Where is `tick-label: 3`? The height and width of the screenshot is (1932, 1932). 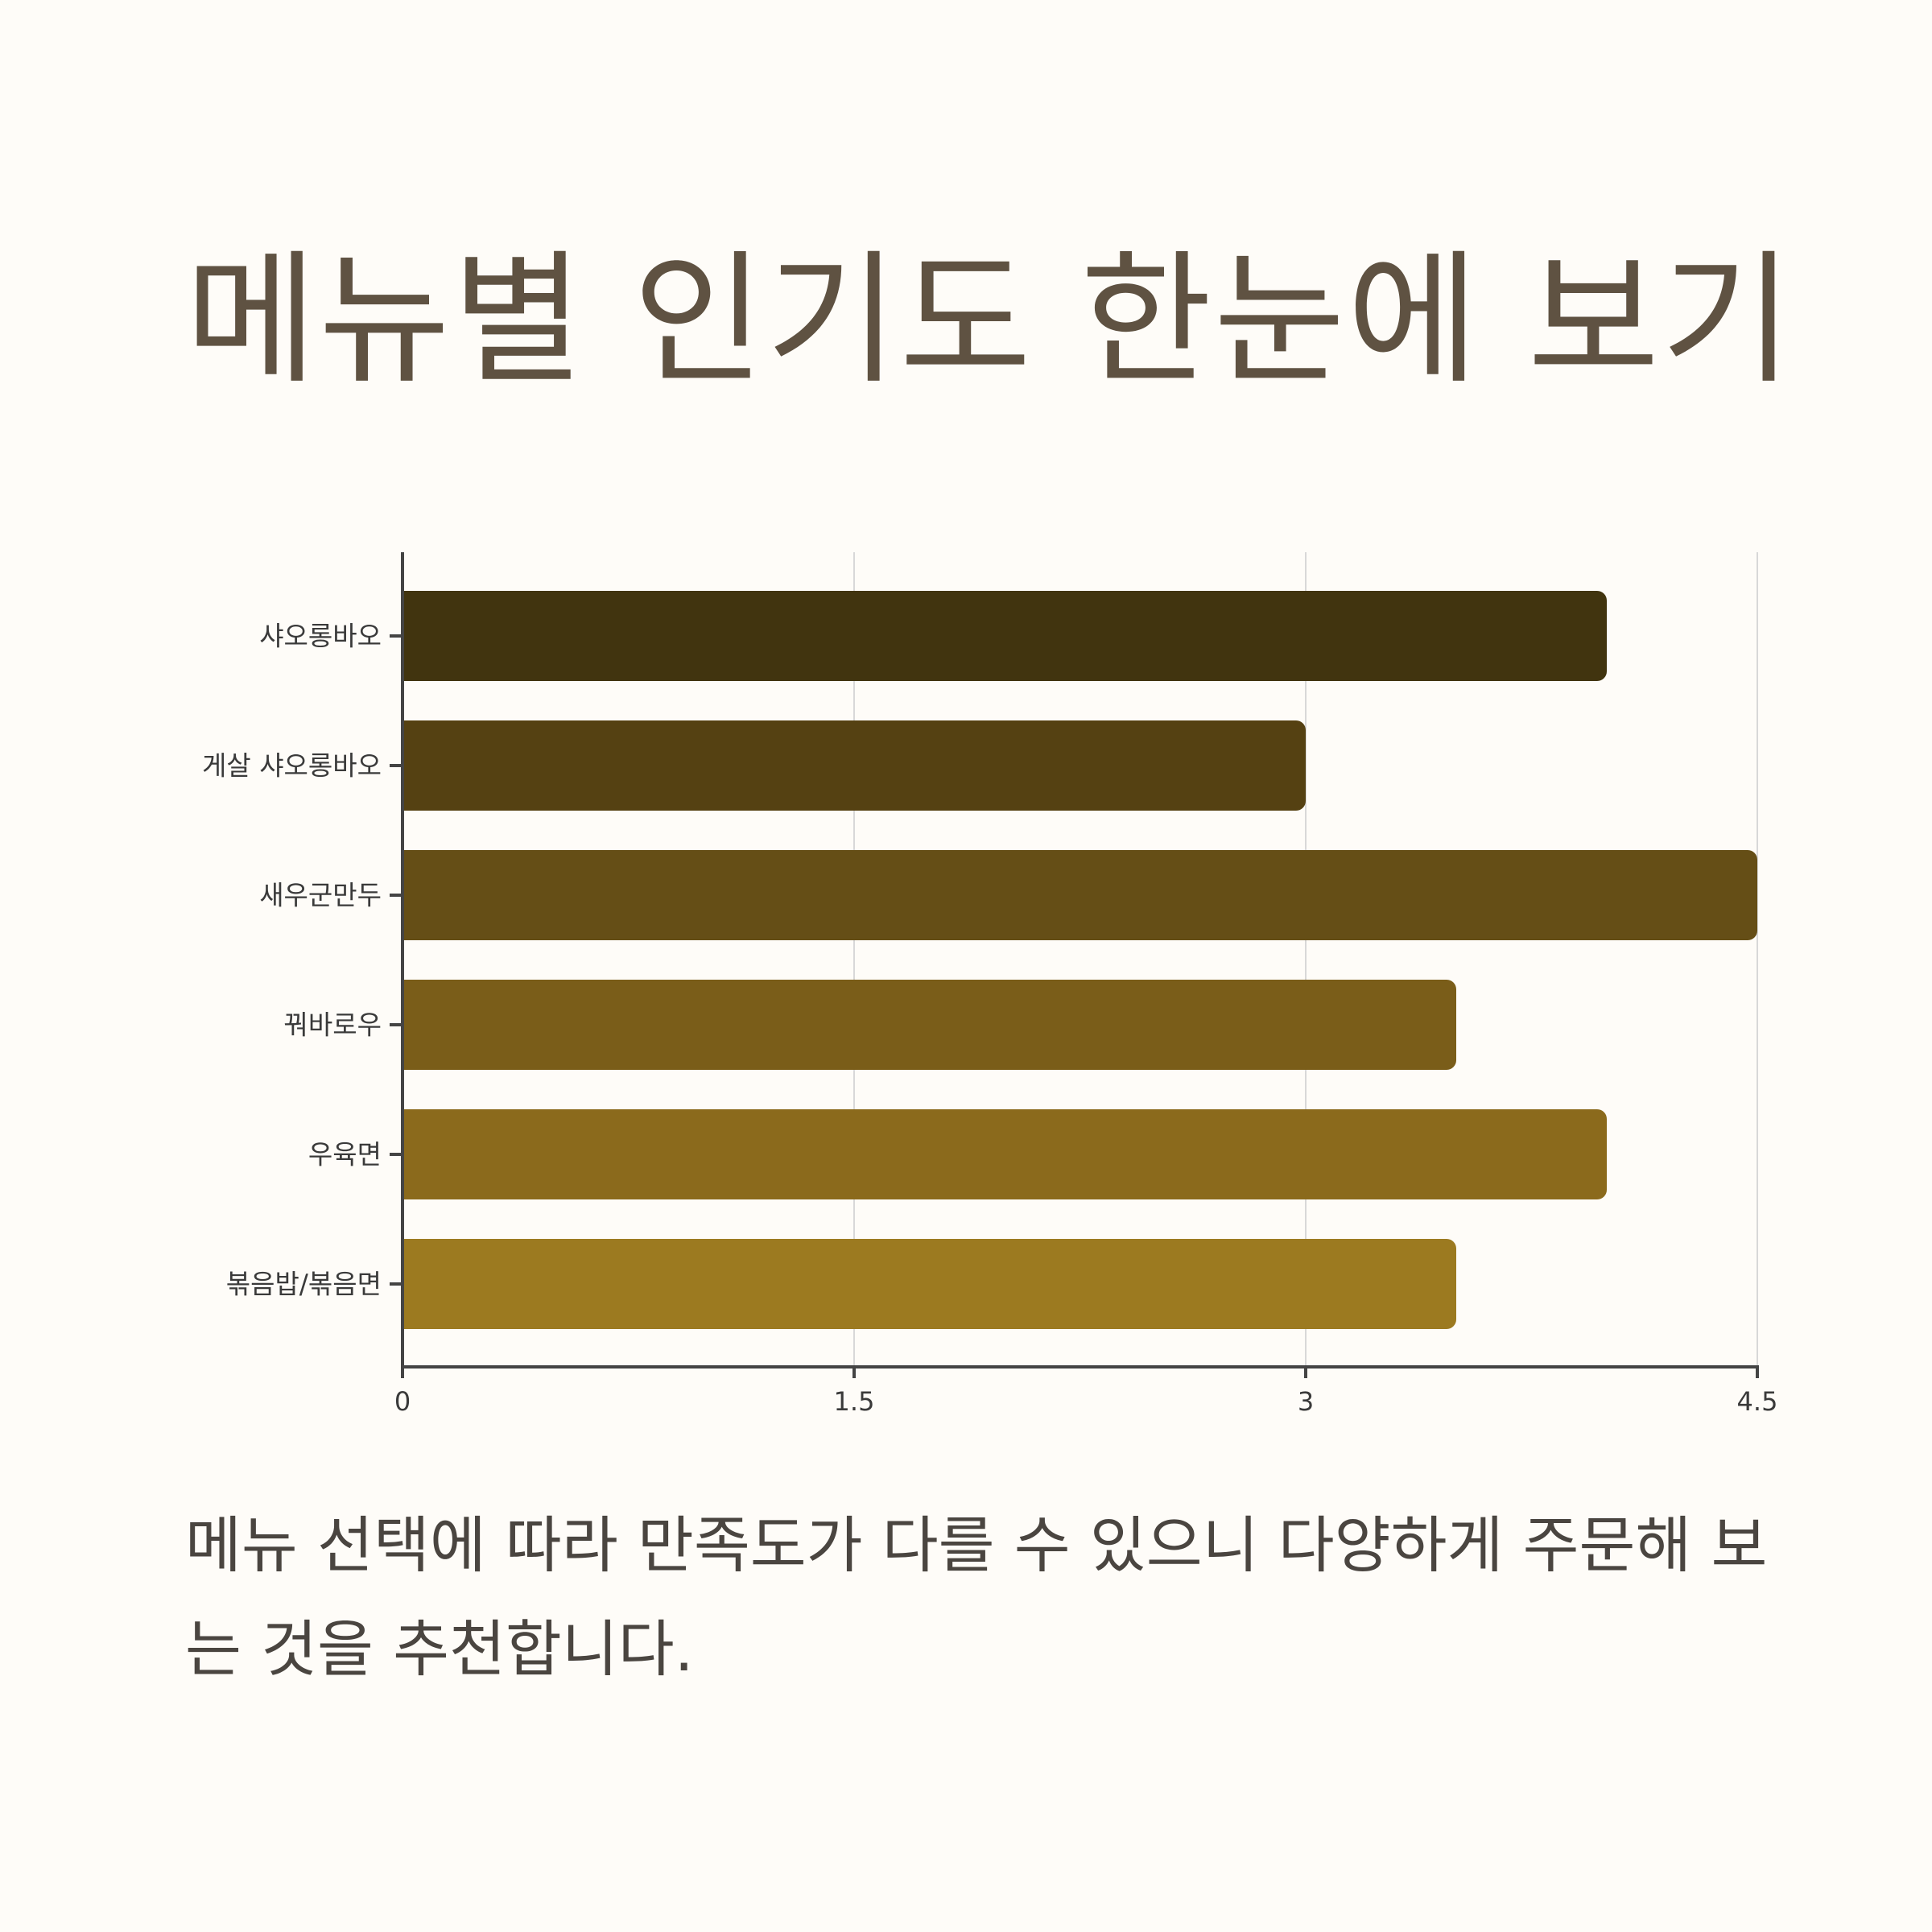
tick-label: 3 is located at coordinates (1306, 1401).